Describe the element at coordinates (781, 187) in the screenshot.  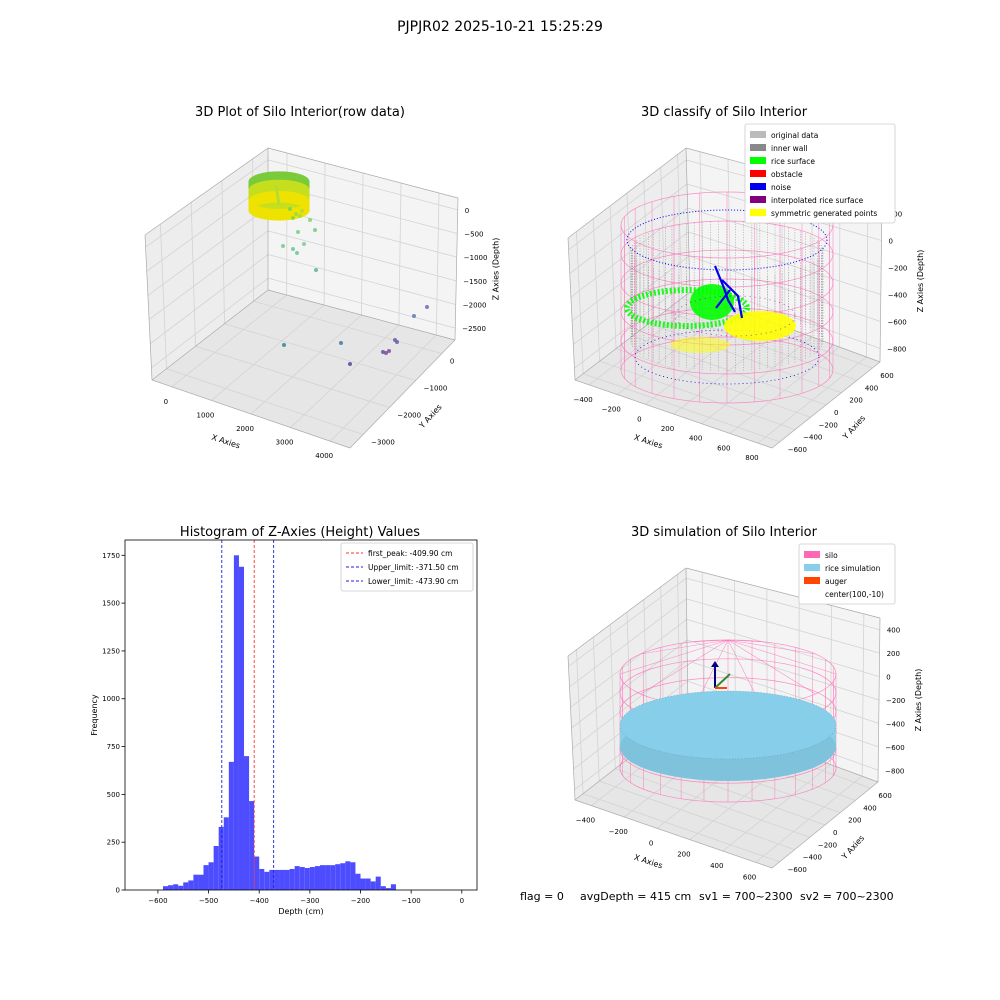
I see `chart2-legend-label: noise` at that location.